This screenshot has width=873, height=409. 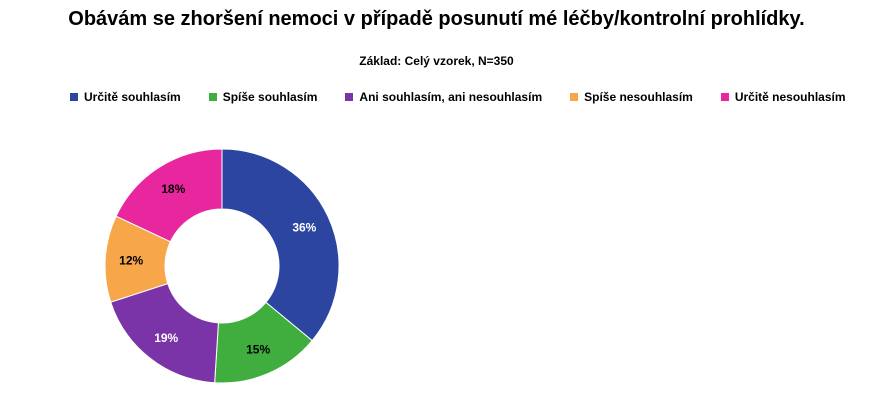 What do you see at coordinates (258, 350) in the screenshot?
I see `data-label-spise-souhlasim: 15%` at bounding box center [258, 350].